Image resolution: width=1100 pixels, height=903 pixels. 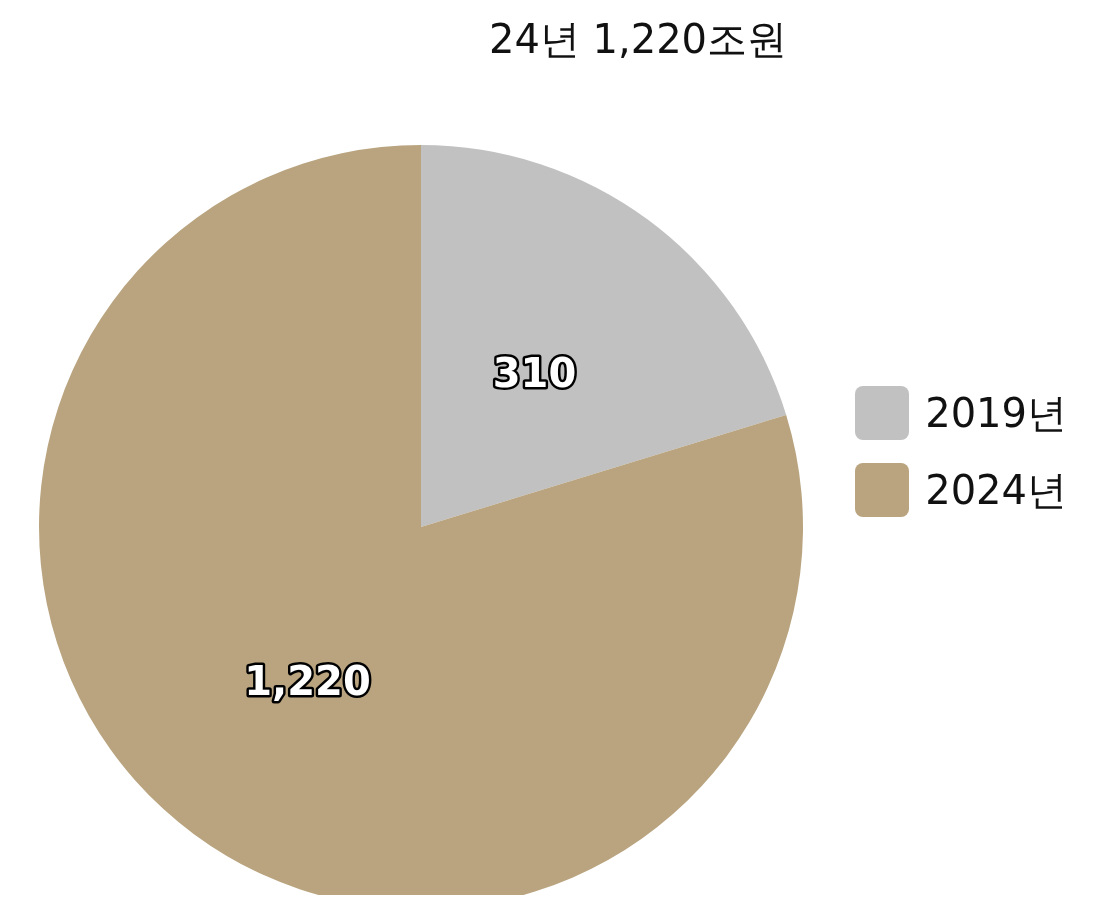 What do you see at coordinates (996, 413) in the screenshot?
I see `legend-label: 2019년` at bounding box center [996, 413].